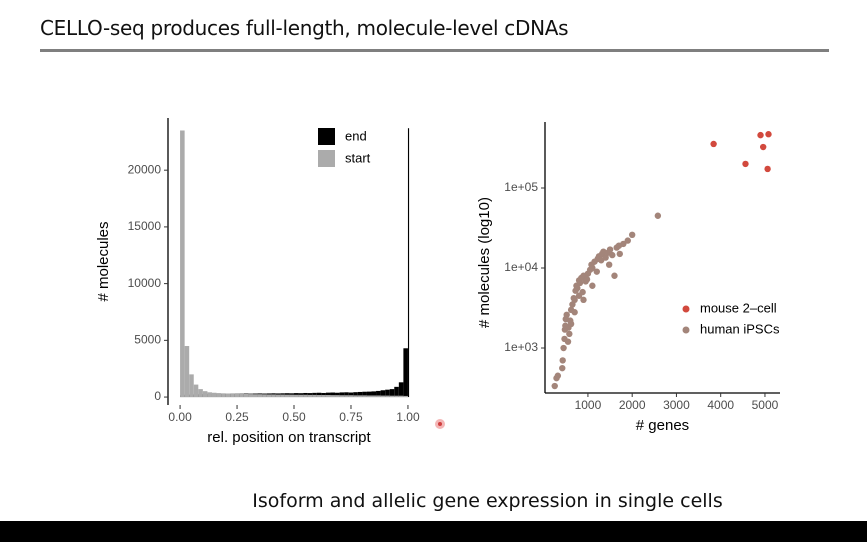  Describe the element at coordinates (157, 396) in the screenshot. I see `y-tick-label: 0` at that location.